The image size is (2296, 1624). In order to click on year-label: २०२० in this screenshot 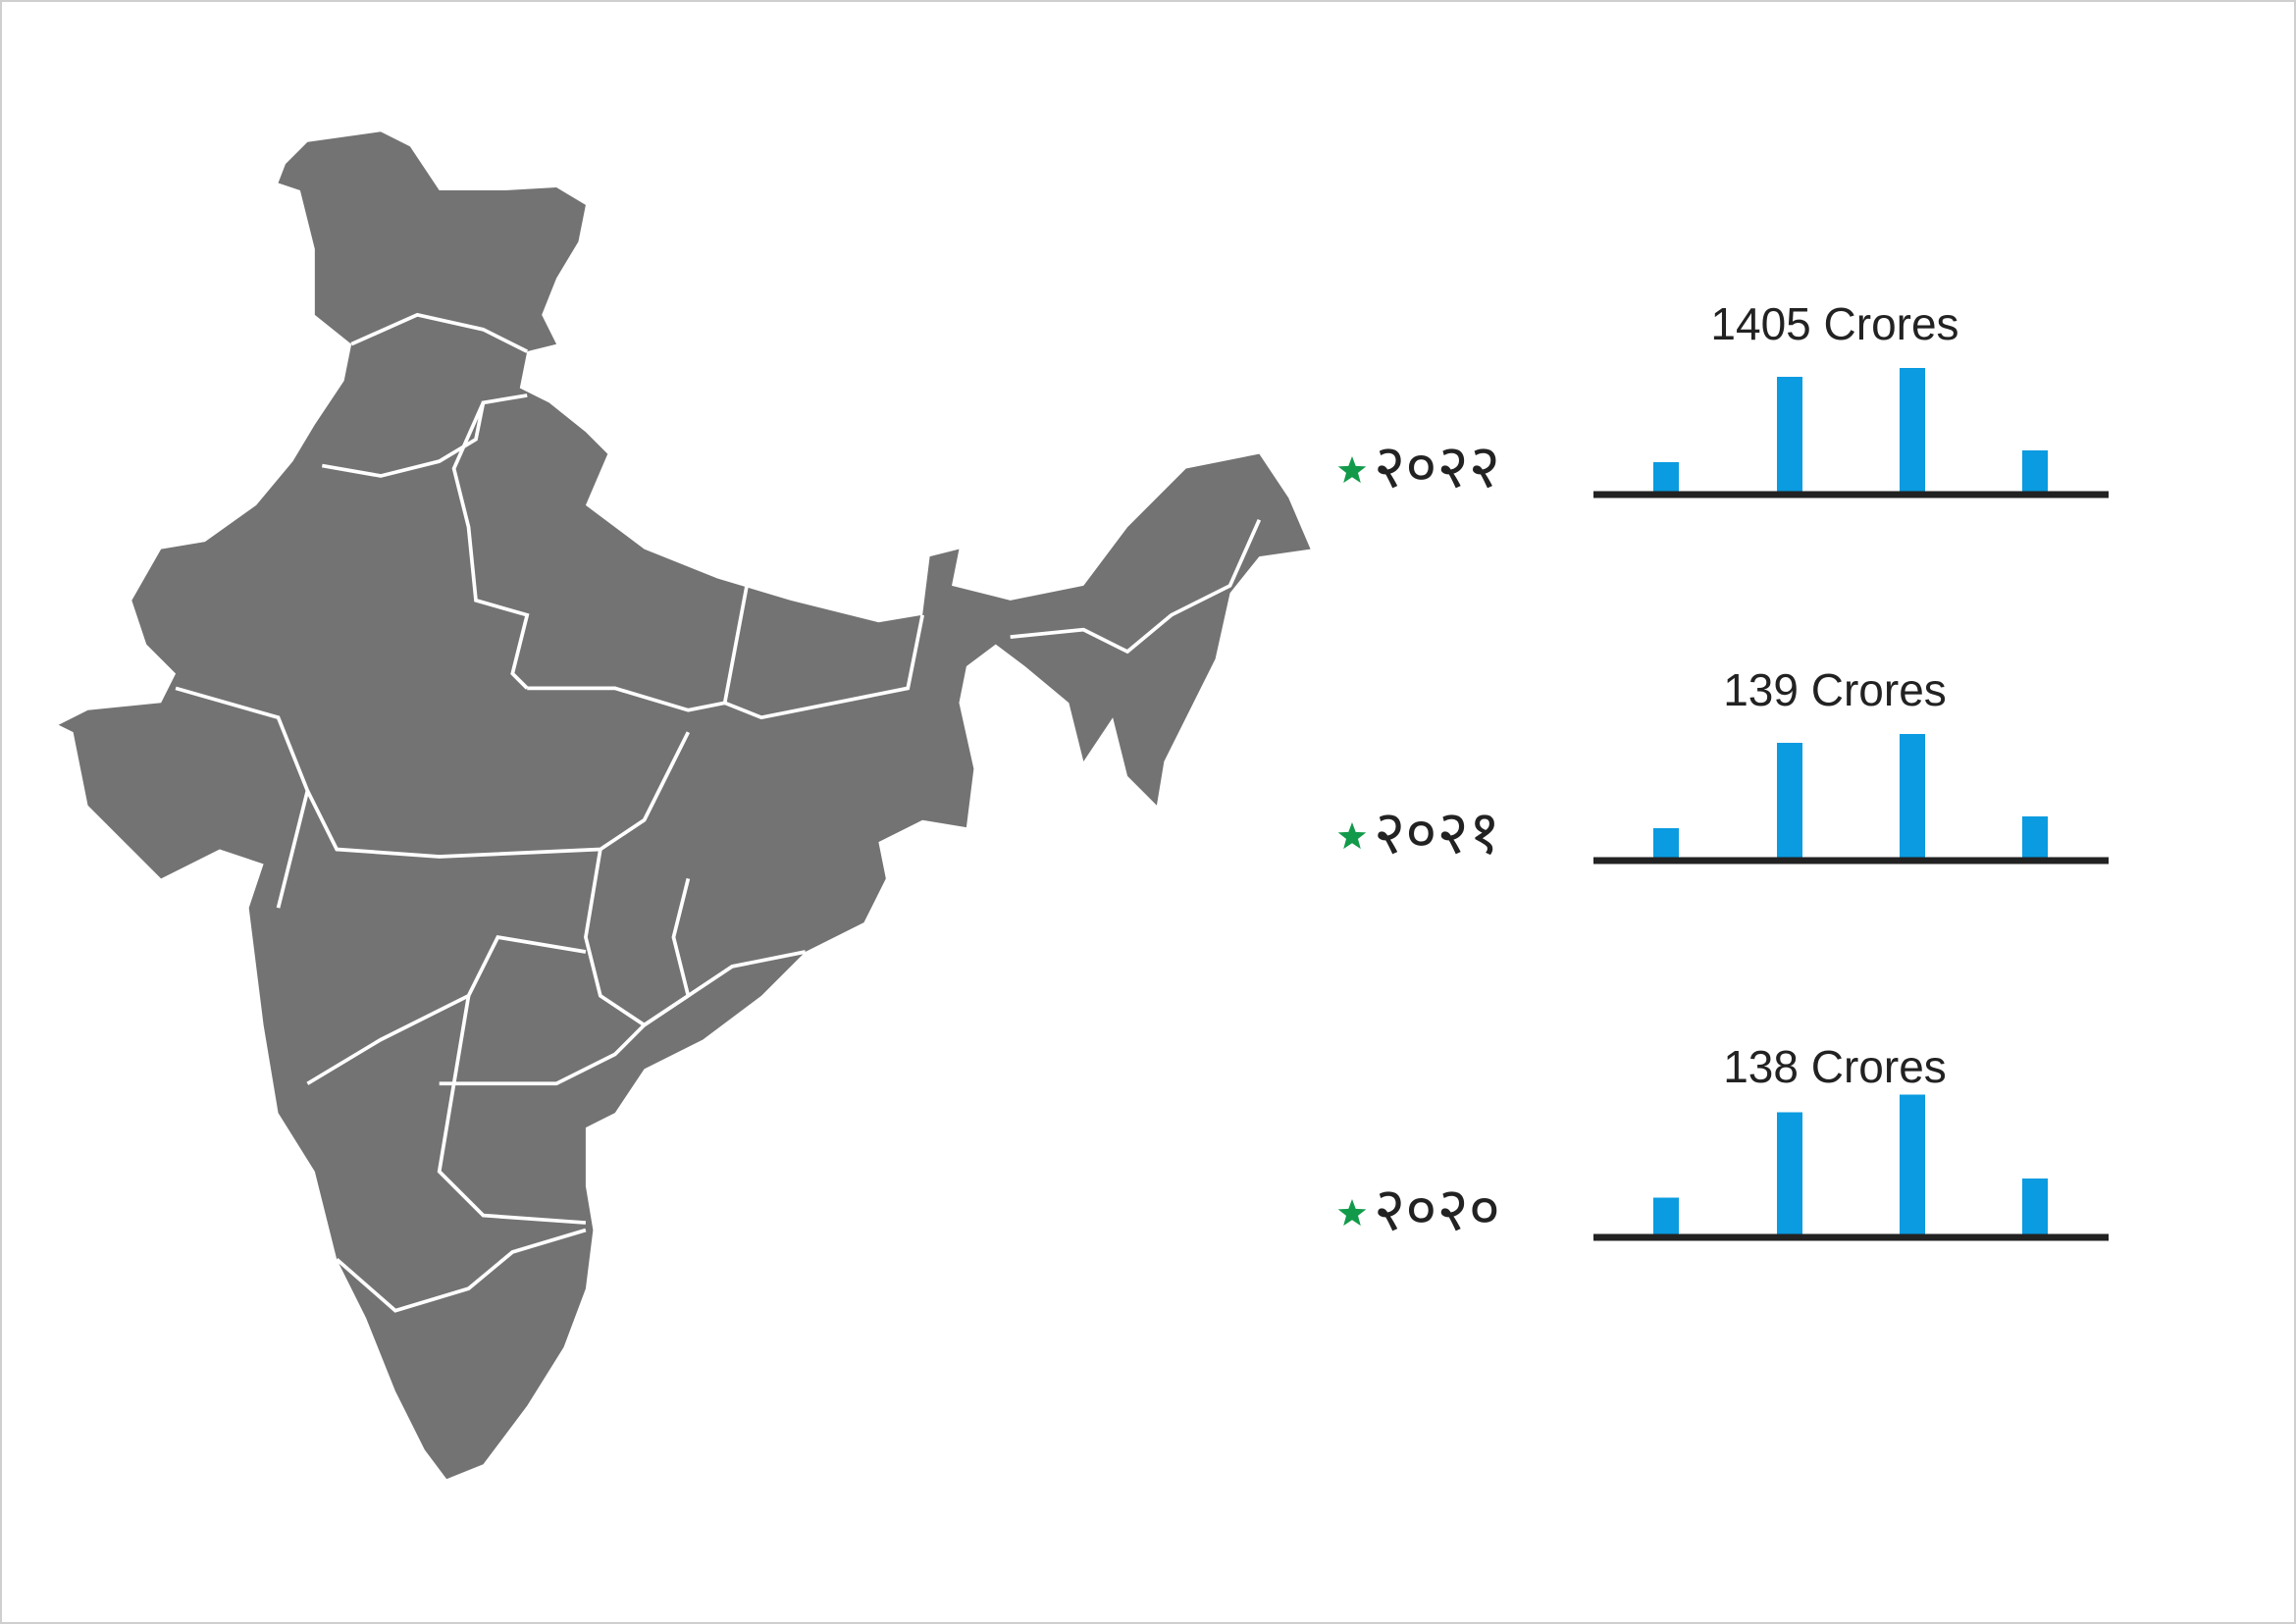, I will do `click(1437, 1209)`.